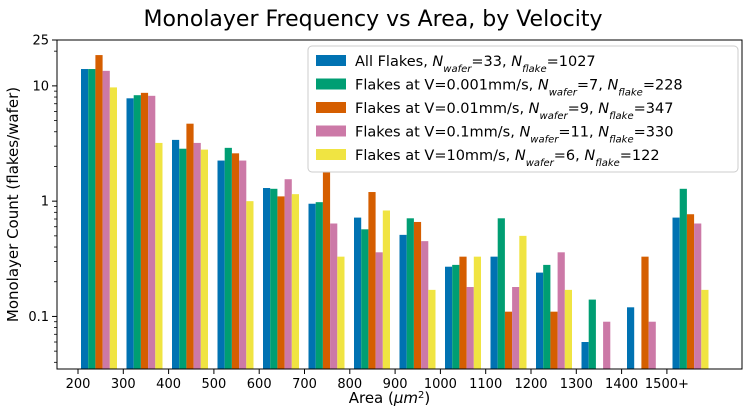 Image resolution: width=747 pixels, height=415 pixels. I want to click on y-axis: 0.1 1 10 25, so click(42, 198).